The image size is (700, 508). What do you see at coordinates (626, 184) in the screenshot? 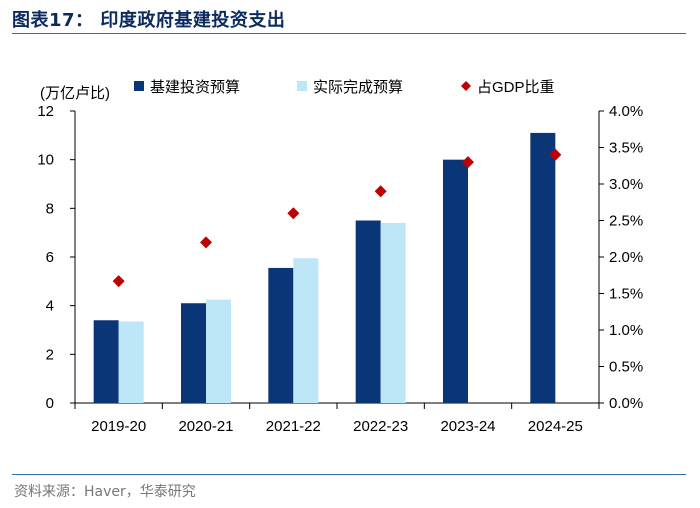
I see `right-tick-label: 3.0%` at bounding box center [626, 184].